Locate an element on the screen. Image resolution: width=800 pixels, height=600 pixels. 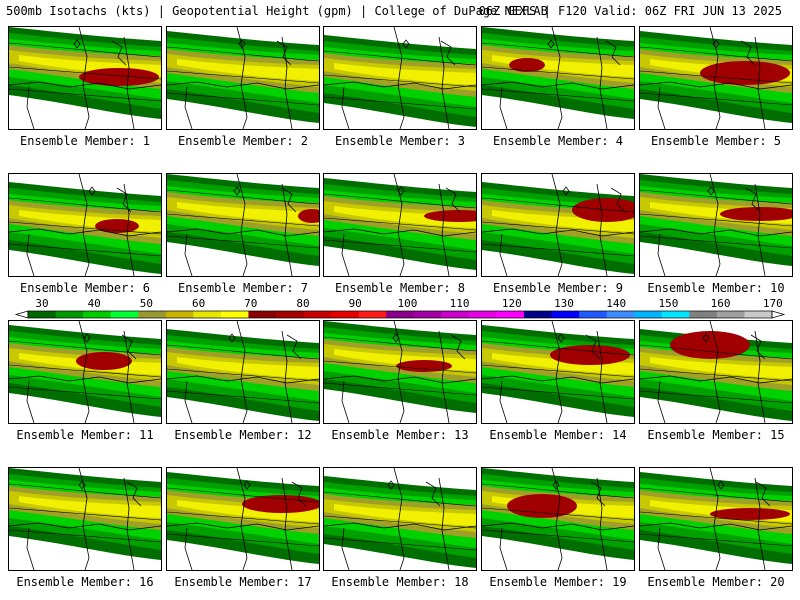
ensemble-member-label: Ensemble Member: 15 is located at coordinates (716, 435).